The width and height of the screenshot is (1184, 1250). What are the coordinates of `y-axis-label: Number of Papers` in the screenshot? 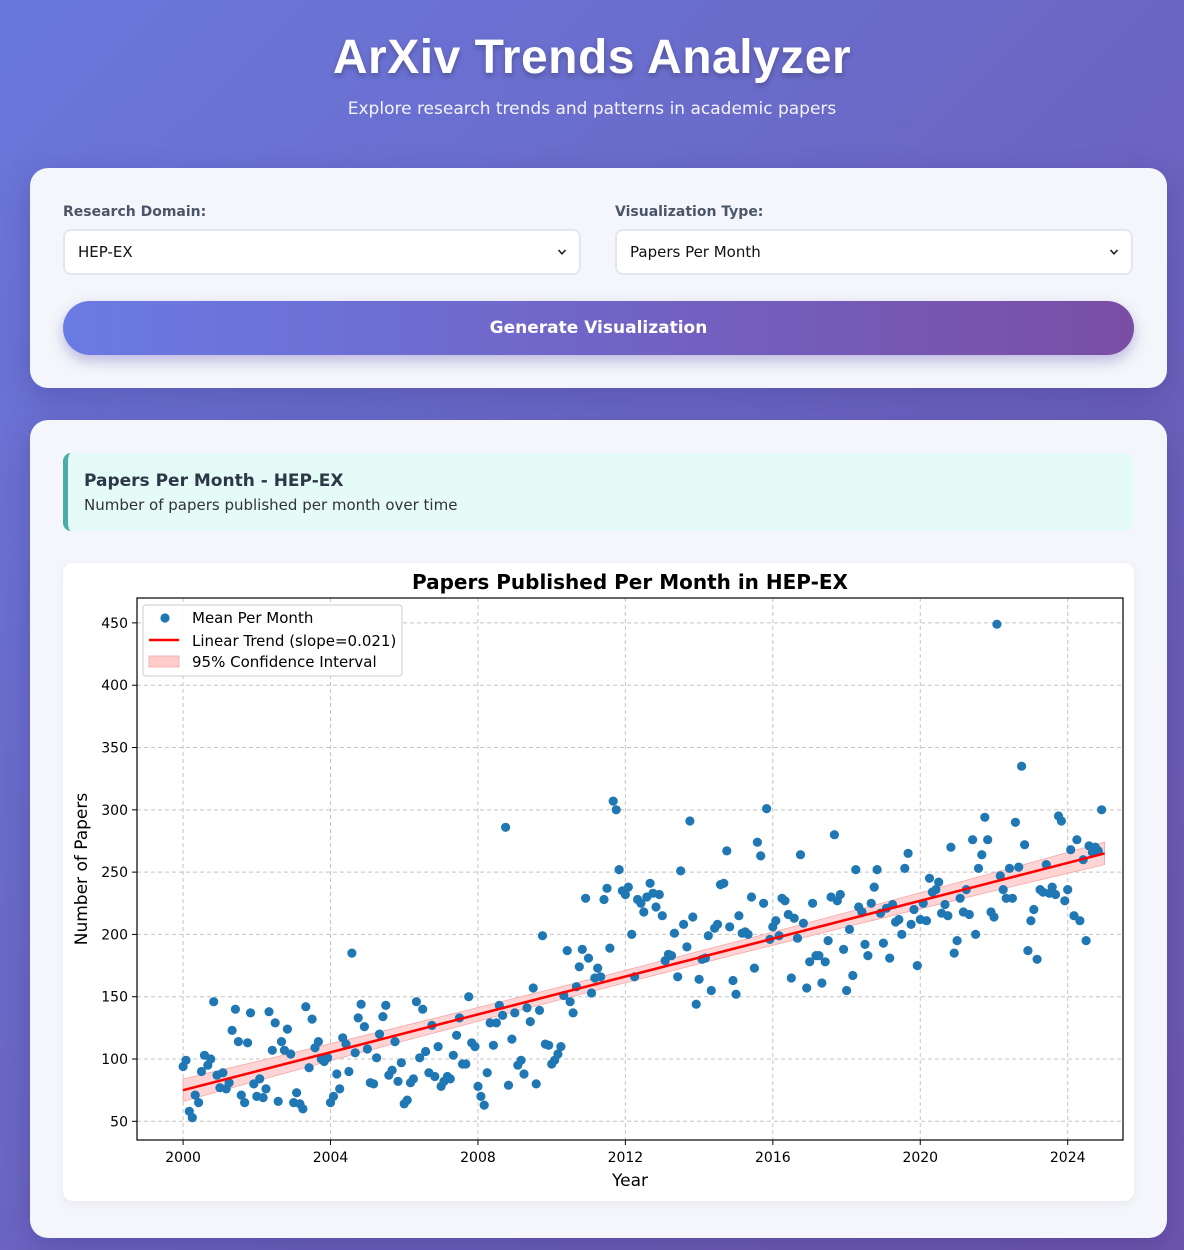 It's located at (82, 869).